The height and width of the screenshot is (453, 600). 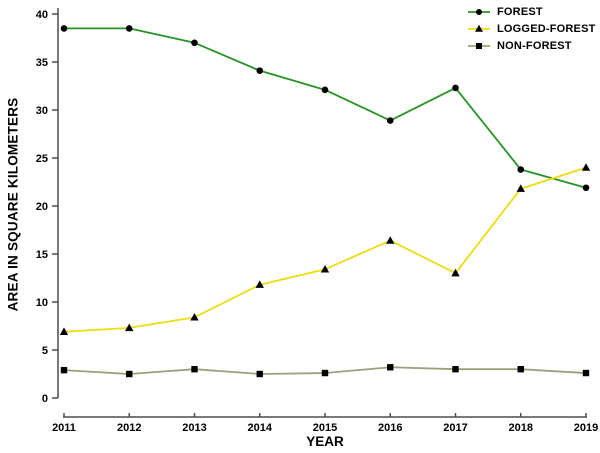 What do you see at coordinates (479, 45) in the screenshot?
I see `legend-square-marker-icon` at bounding box center [479, 45].